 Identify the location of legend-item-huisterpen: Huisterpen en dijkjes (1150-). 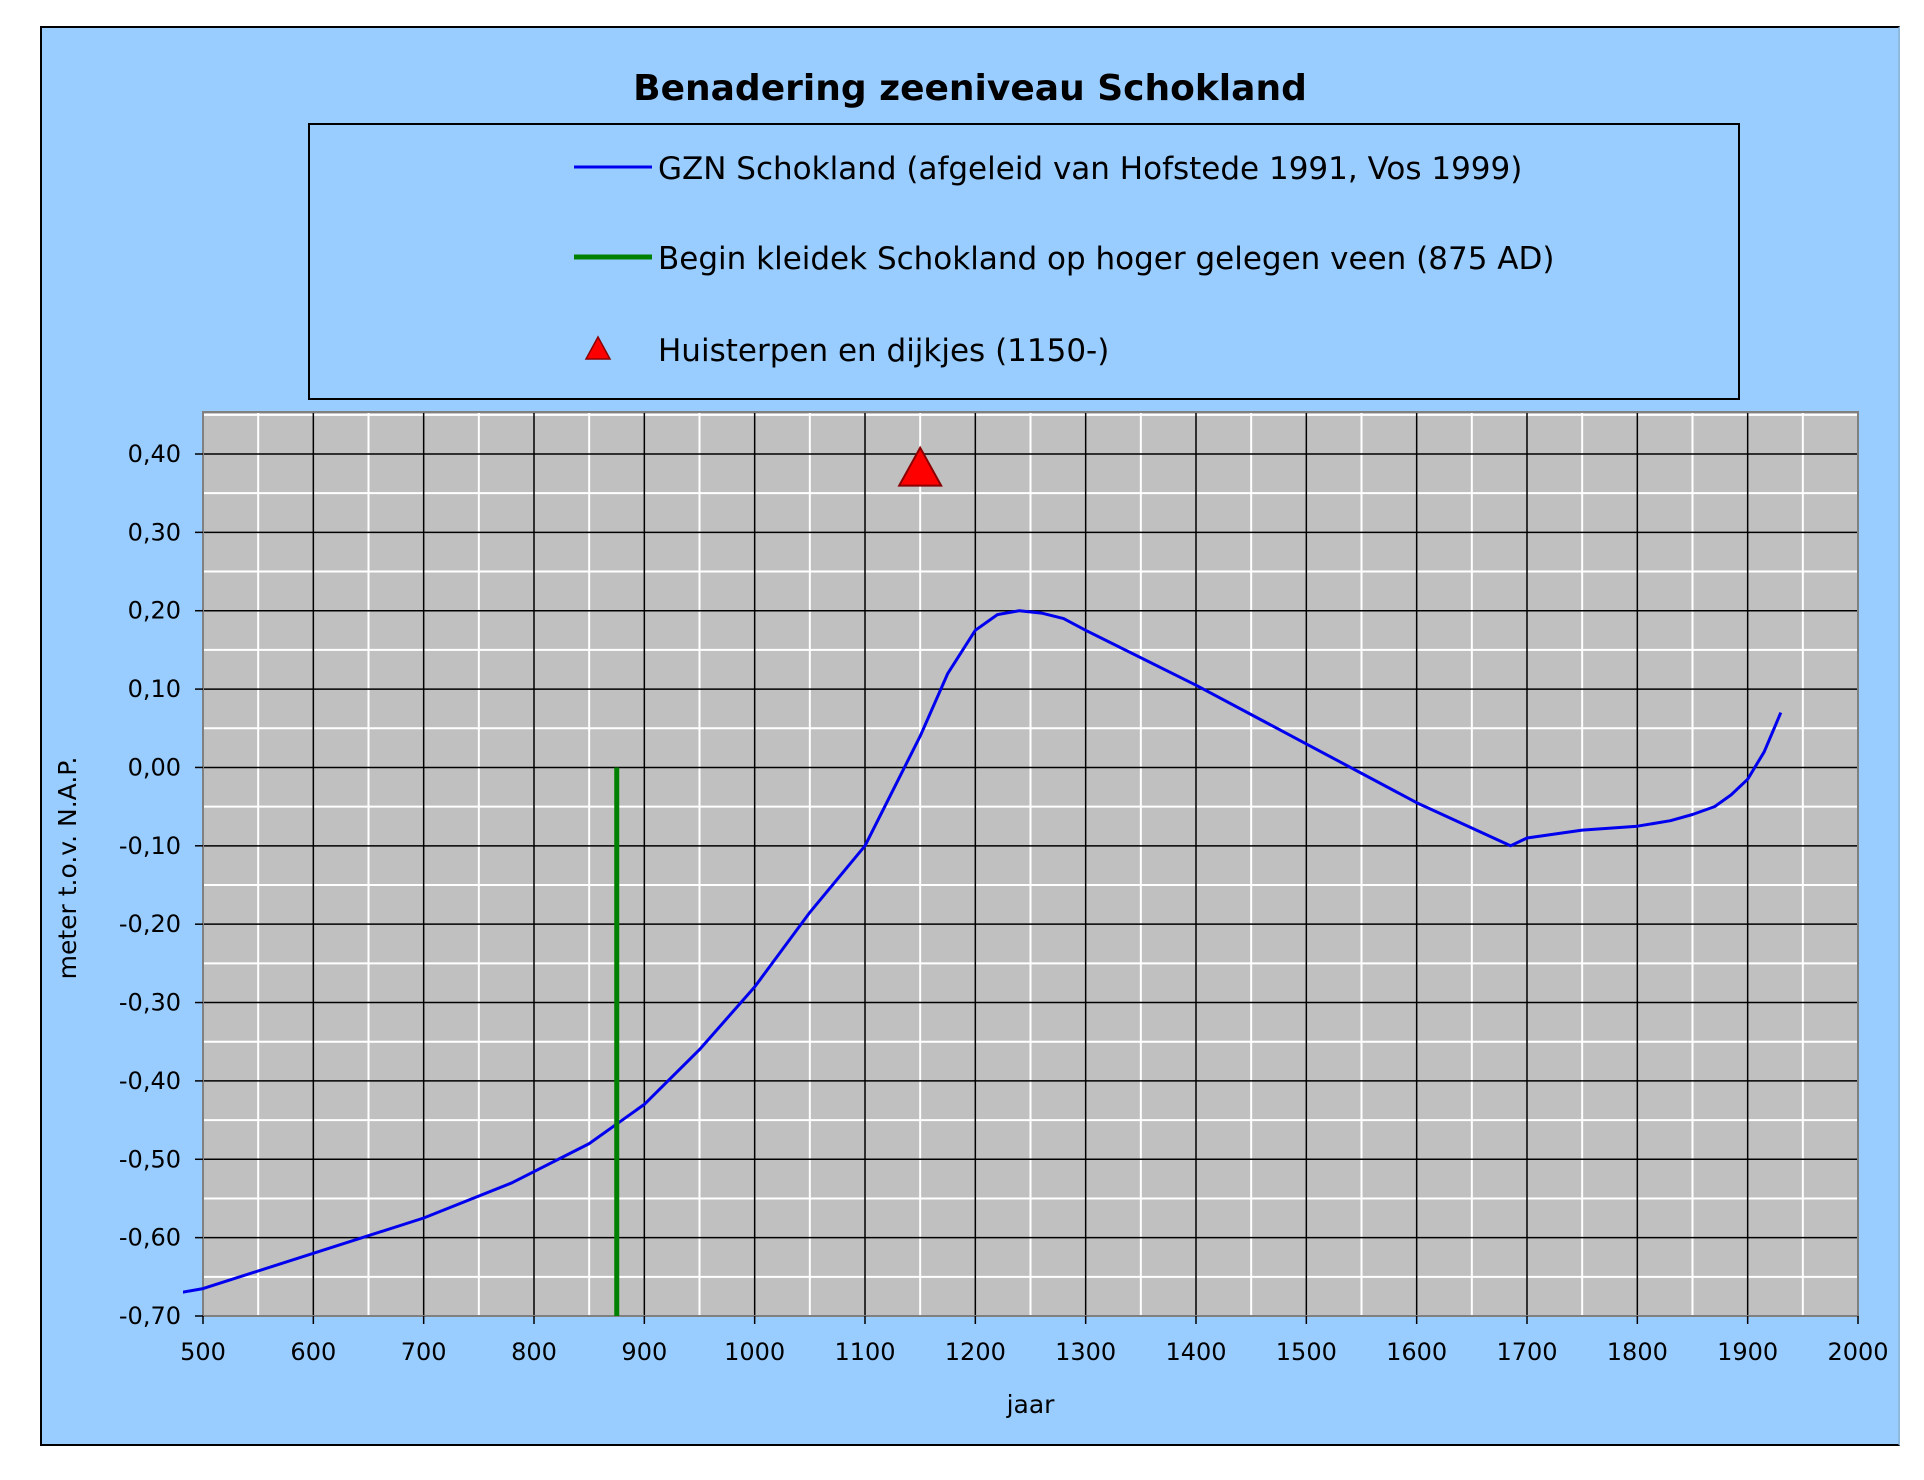
(1024, 352).